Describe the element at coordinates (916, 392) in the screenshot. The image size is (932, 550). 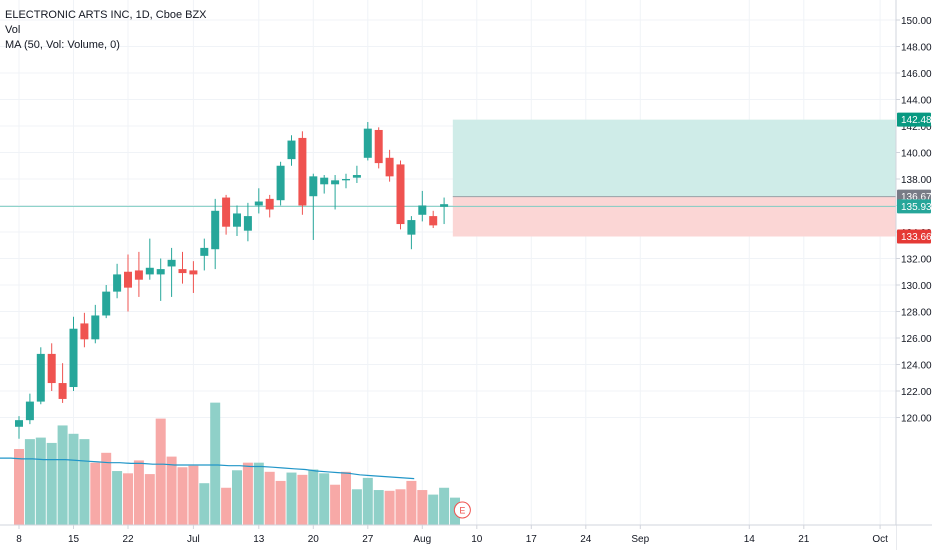
I see `price-tick-label: 122.00` at that location.